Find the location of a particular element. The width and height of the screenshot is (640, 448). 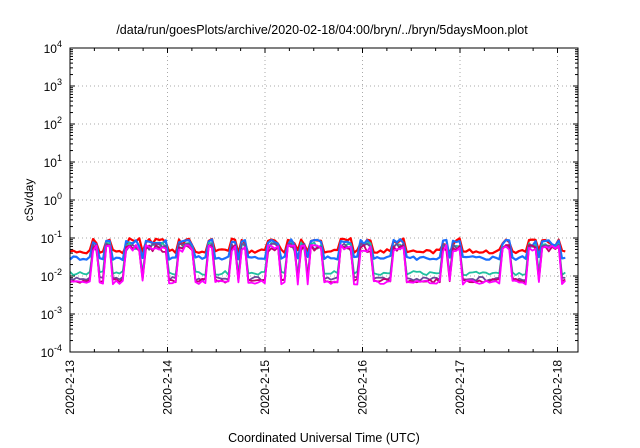

y-tick-label: 10¹ is located at coordinates (53, 161).